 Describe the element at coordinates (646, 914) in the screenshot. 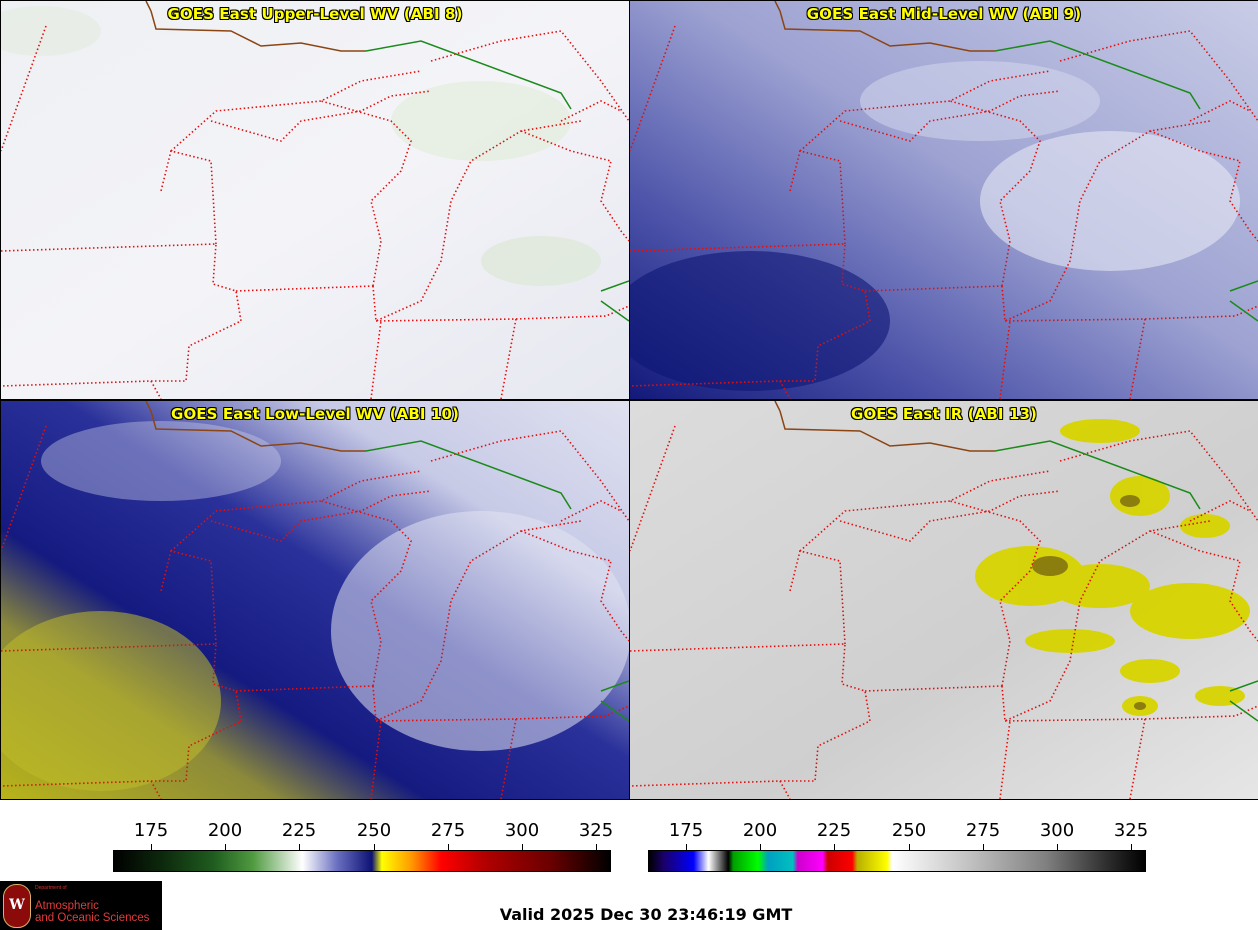

I see `valid-time: Valid 2025 Dec 30 23:46:19 GMT` at that location.